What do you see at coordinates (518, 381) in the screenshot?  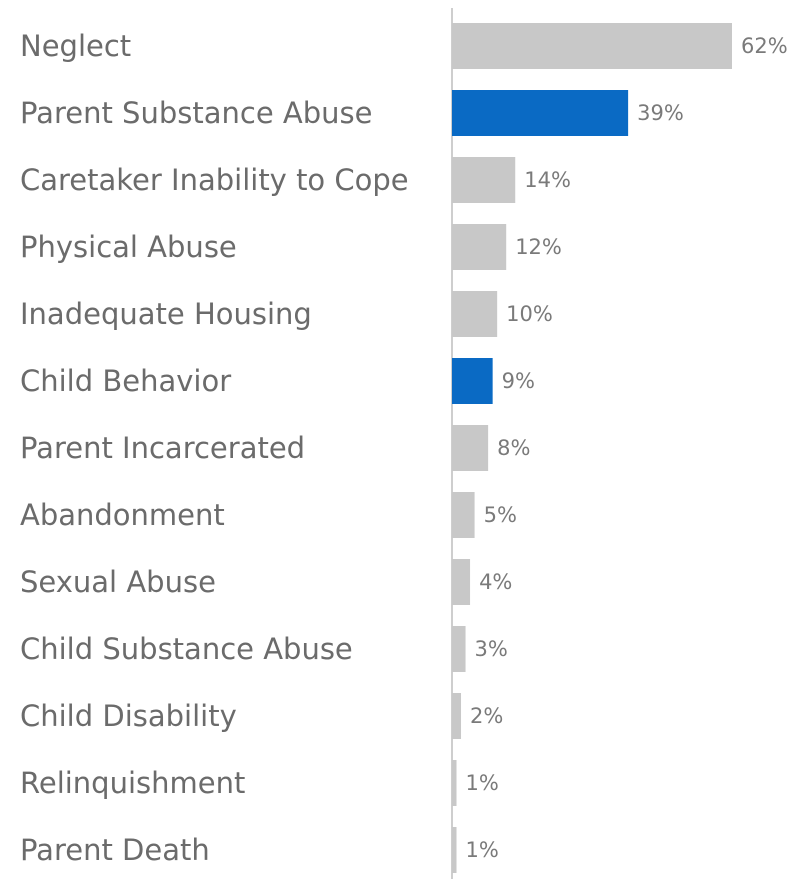 I see `value-label: 9%` at bounding box center [518, 381].